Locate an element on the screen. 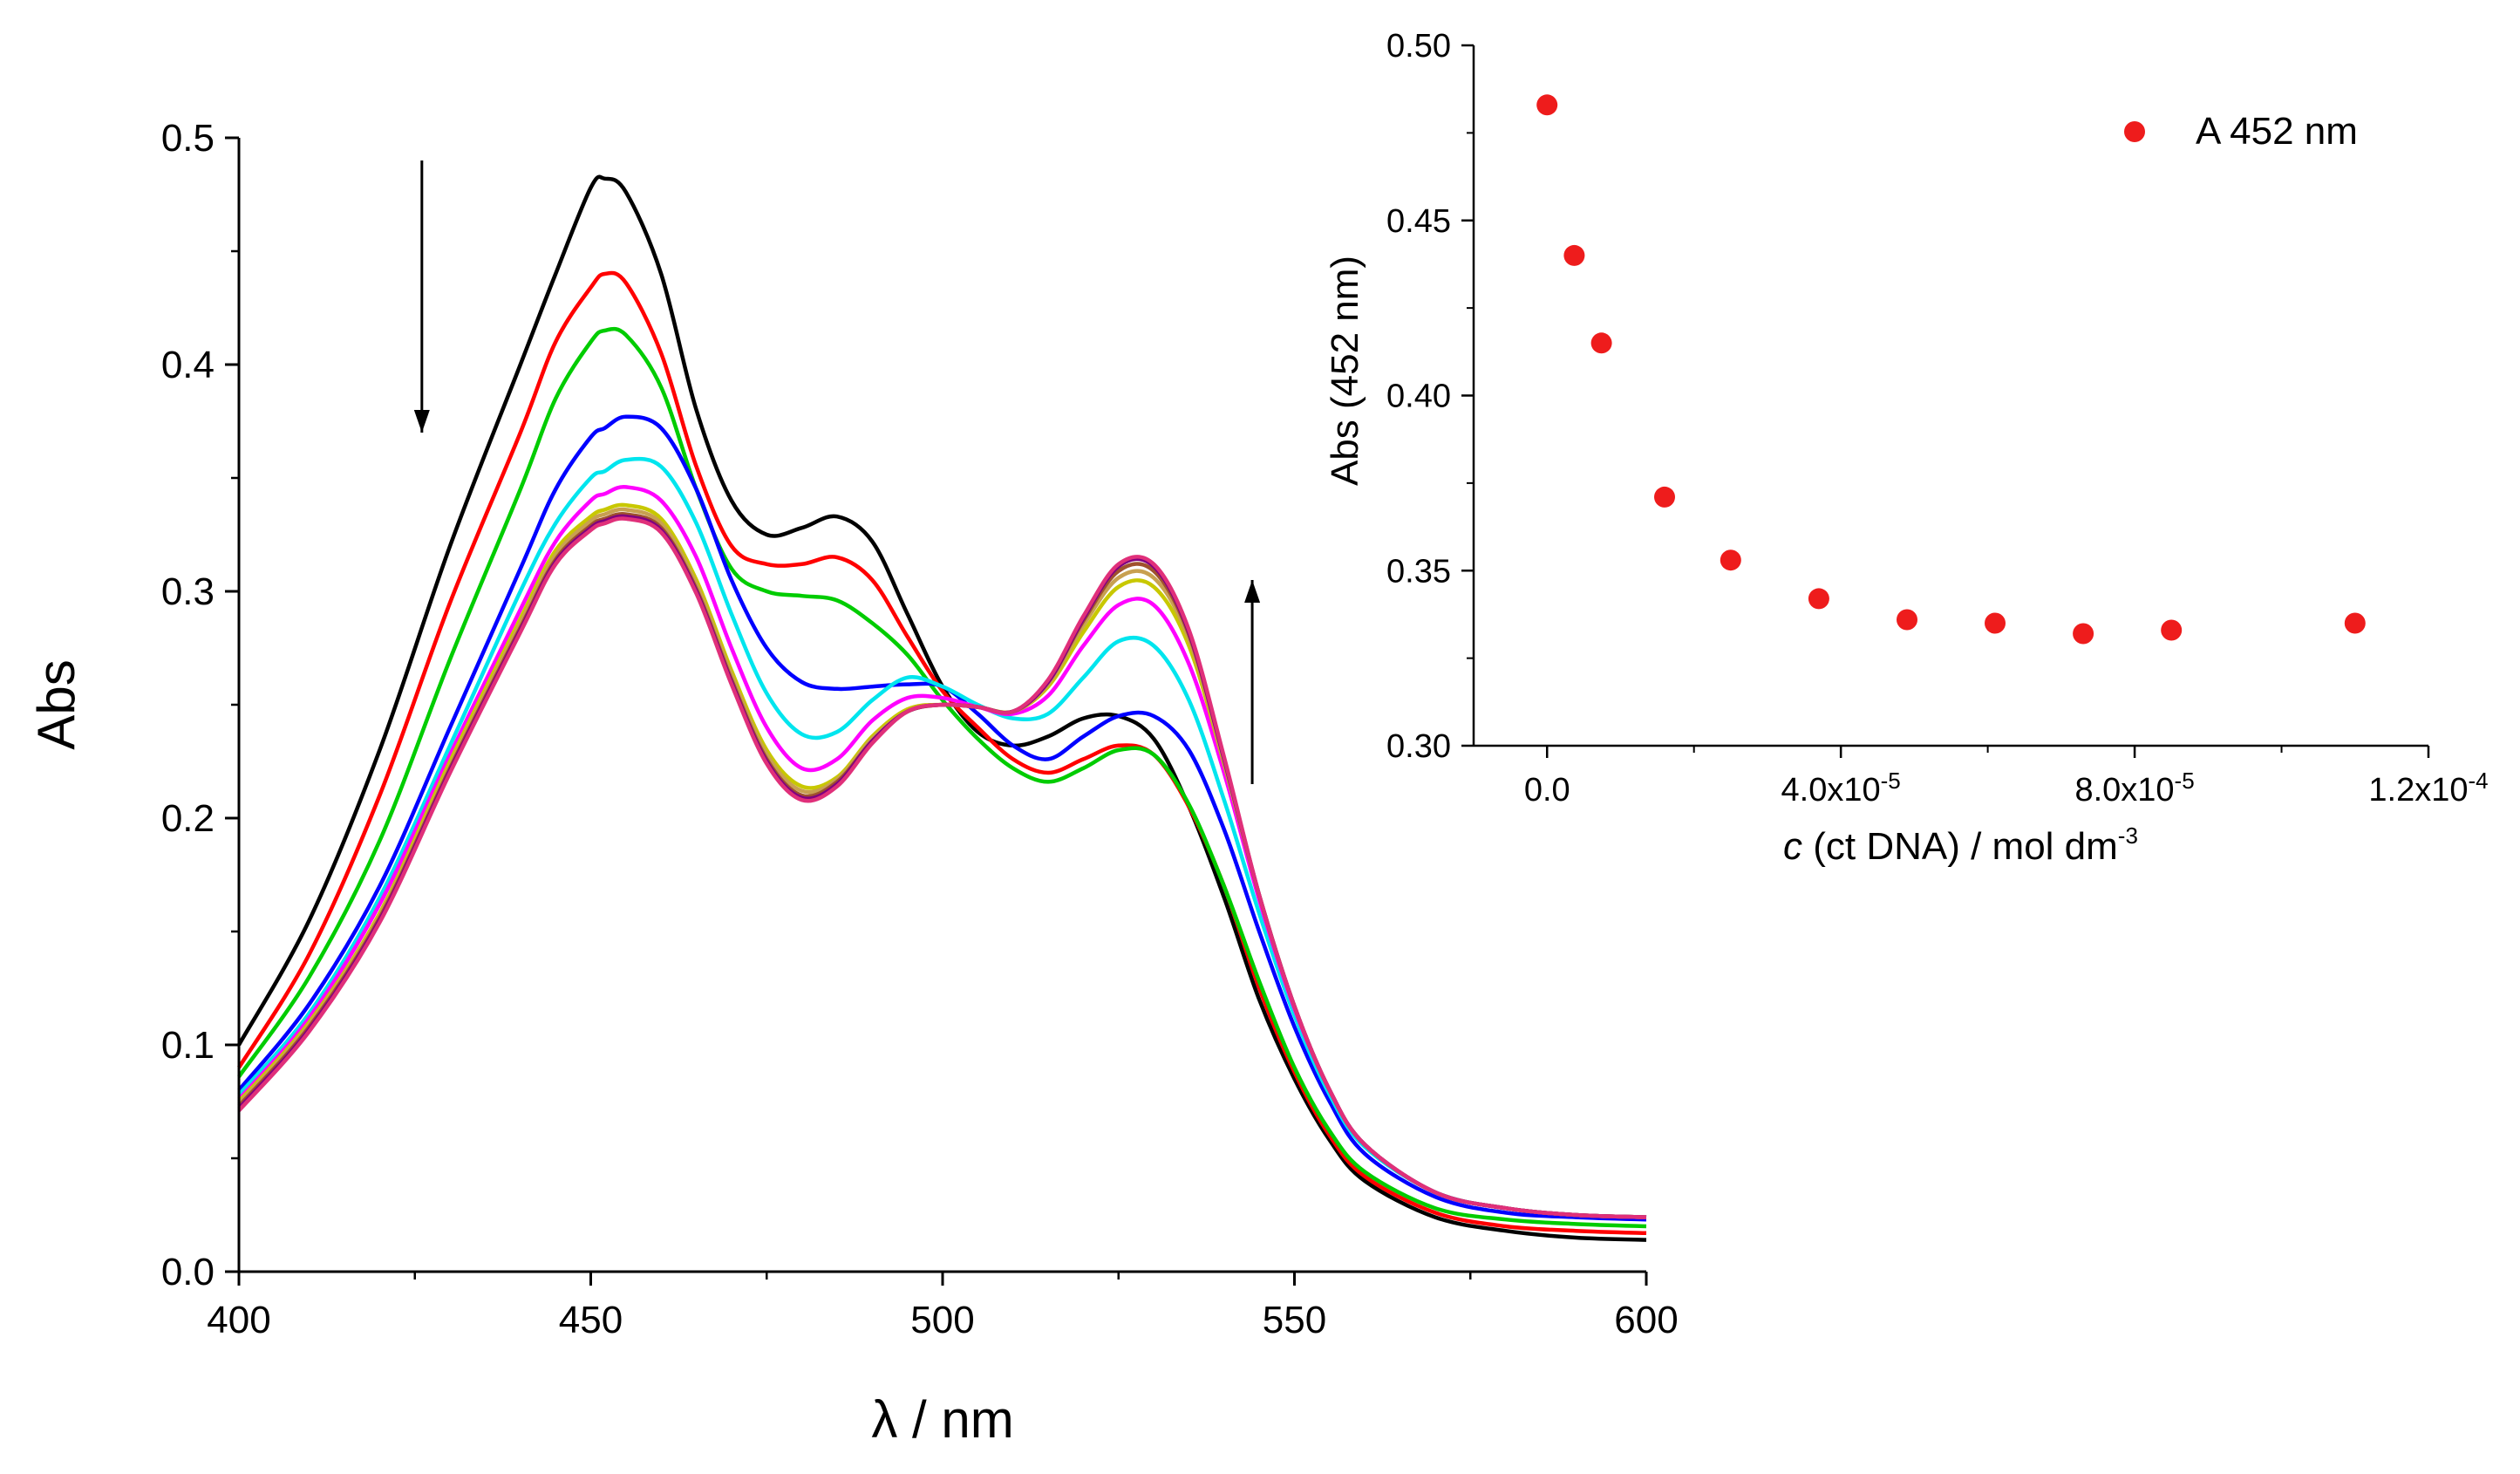  inset-data-points is located at coordinates (1951, 370).